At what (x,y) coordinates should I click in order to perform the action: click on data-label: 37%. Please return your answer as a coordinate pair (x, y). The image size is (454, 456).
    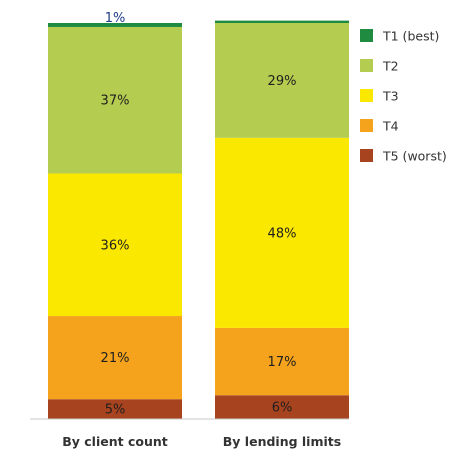
    Looking at the image, I should click on (115, 101).